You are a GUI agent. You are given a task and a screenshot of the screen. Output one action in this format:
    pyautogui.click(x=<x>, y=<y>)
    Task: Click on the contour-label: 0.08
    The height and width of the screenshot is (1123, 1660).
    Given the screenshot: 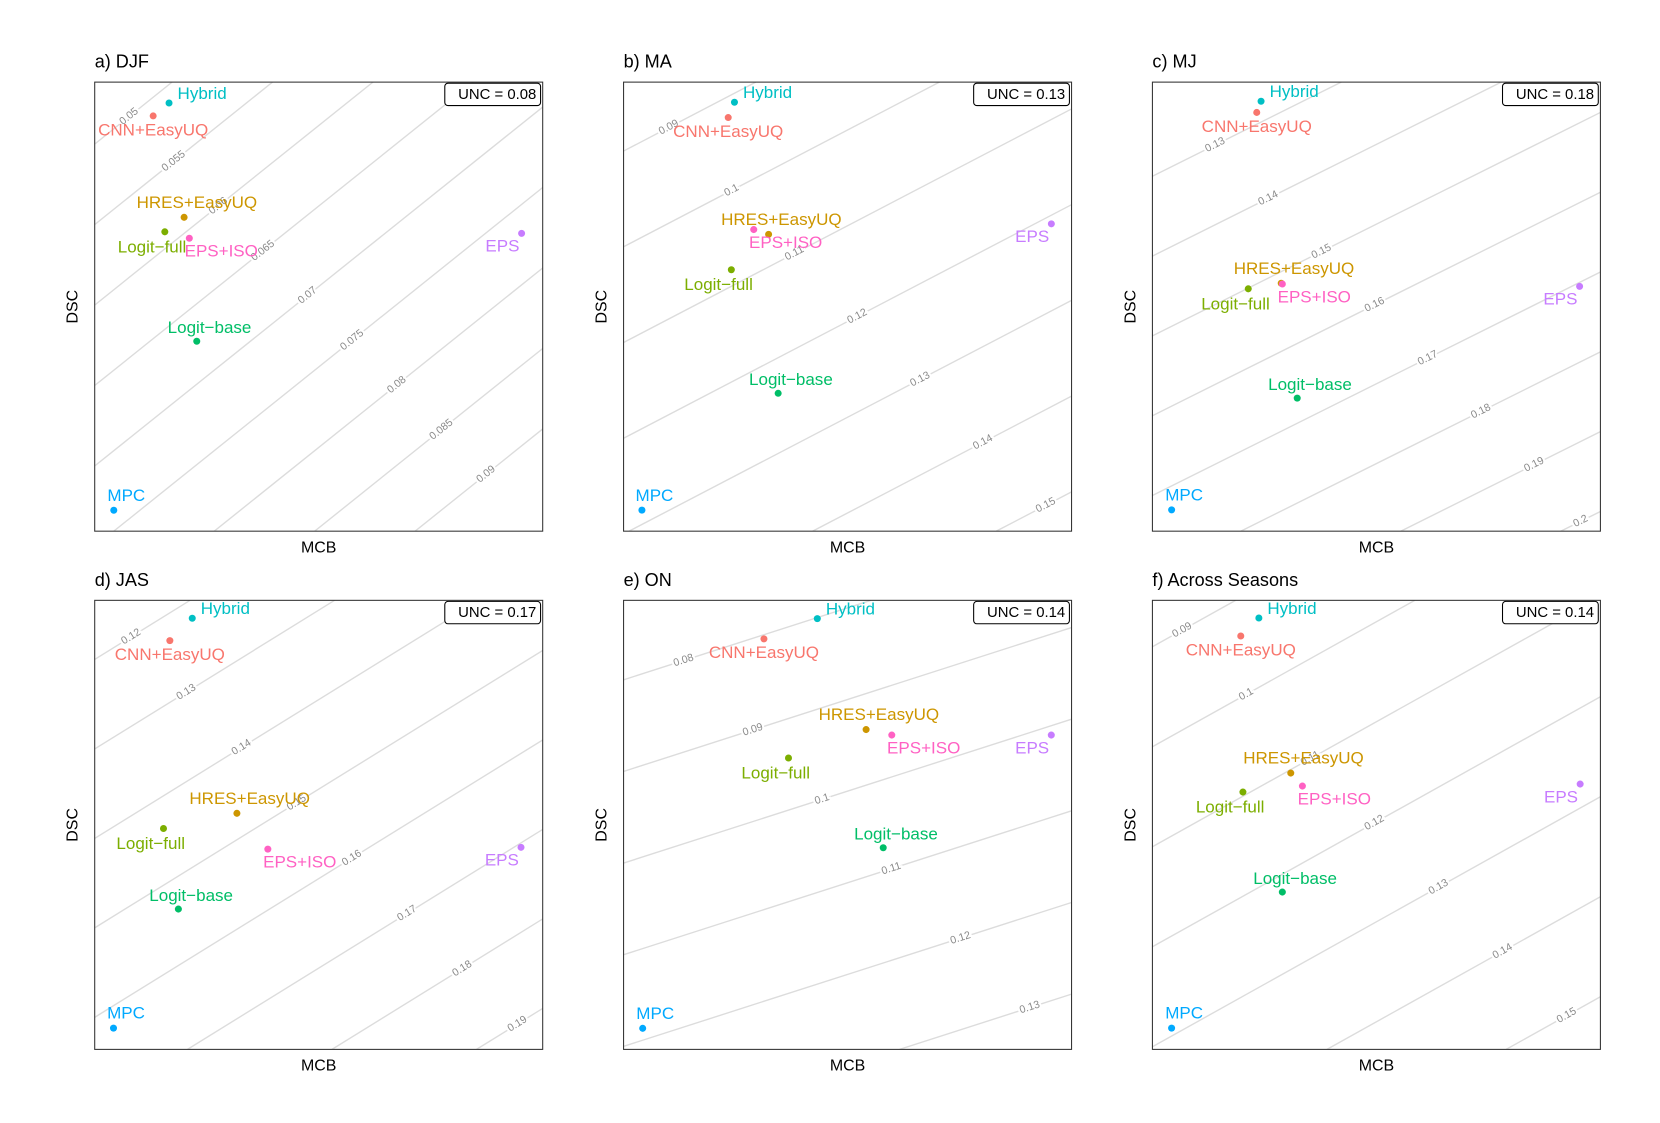 What is the action you would take?
    pyautogui.click(x=397, y=385)
    